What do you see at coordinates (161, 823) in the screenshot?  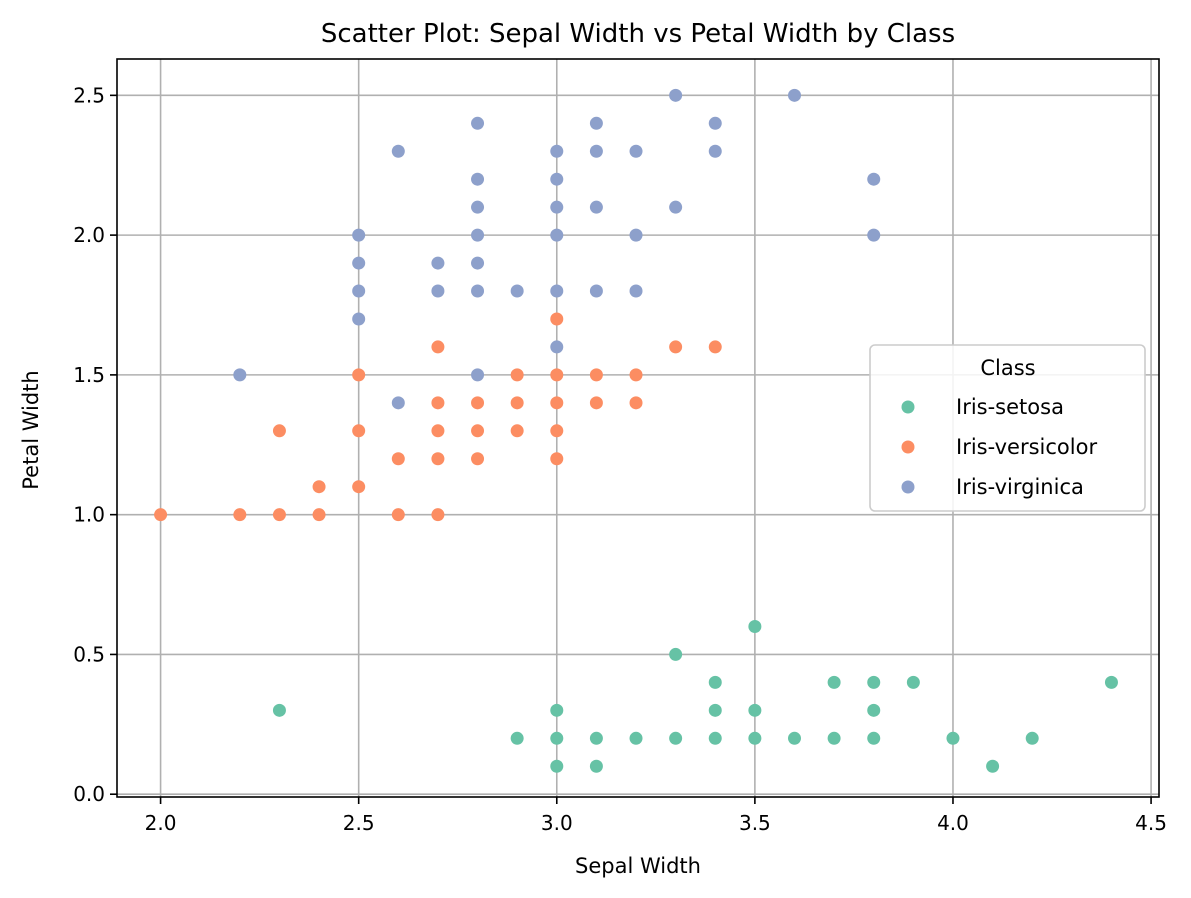 I see `x-tick-label: 2.0` at bounding box center [161, 823].